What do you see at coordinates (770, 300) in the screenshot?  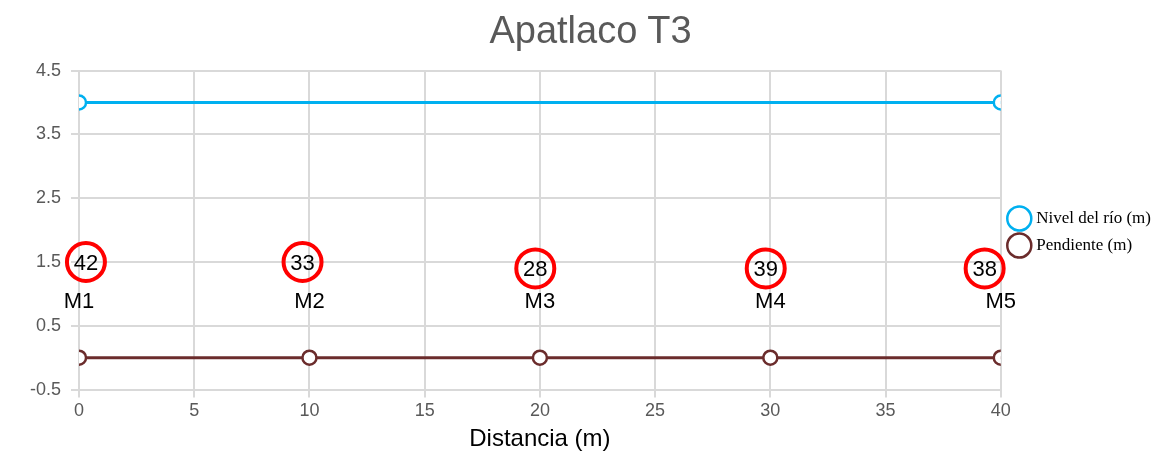 I see `annotation: M4` at bounding box center [770, 300].